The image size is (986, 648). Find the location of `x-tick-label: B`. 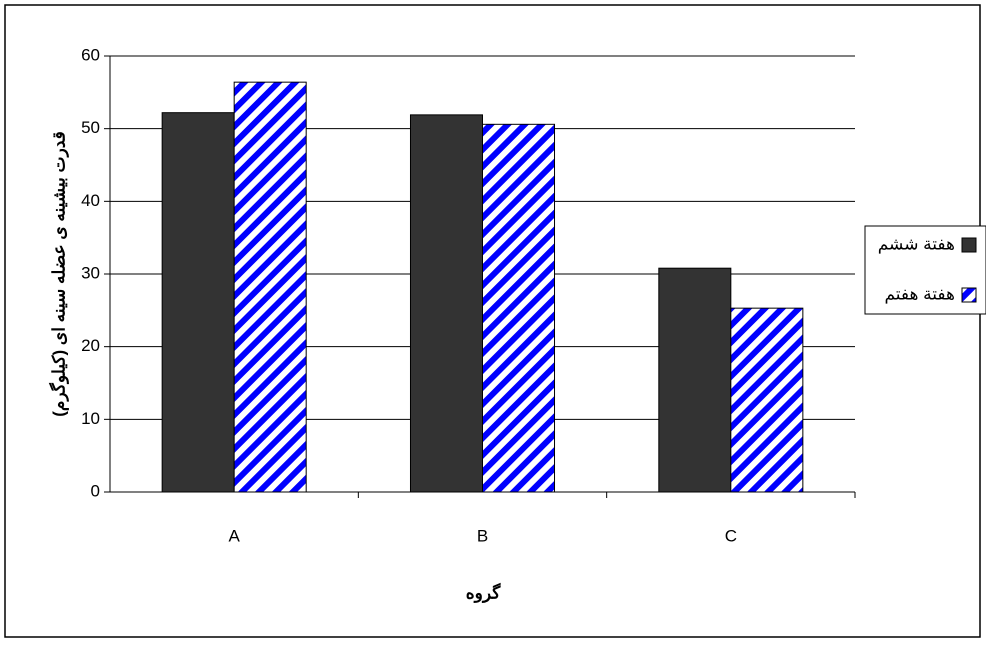

x-tick-label: B is located at coordinates (482, 535).